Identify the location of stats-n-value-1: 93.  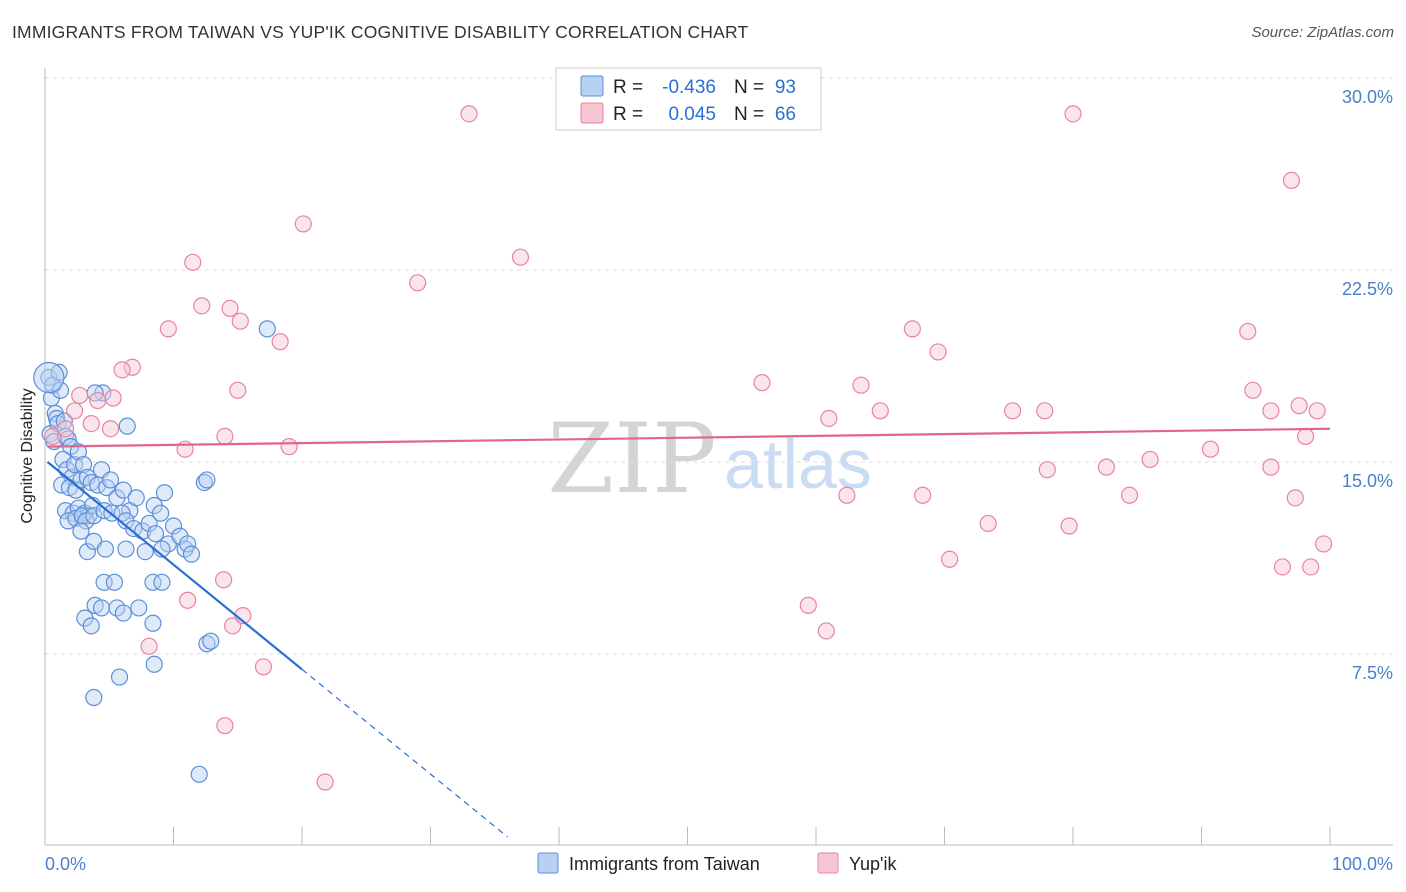
(785, 87).